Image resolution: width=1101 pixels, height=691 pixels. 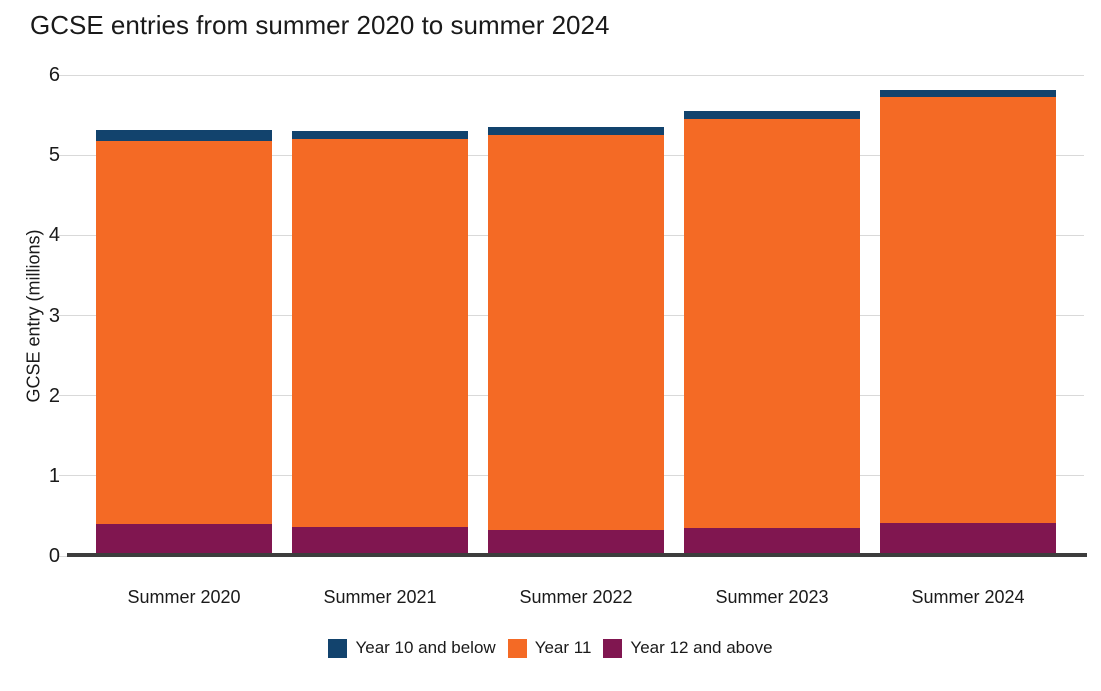 What do you see at coordinates (772, 597) in the screenshot?
I see `x-axis-label-summer-2023: Summer 2023` at bounding box center [772, 597].